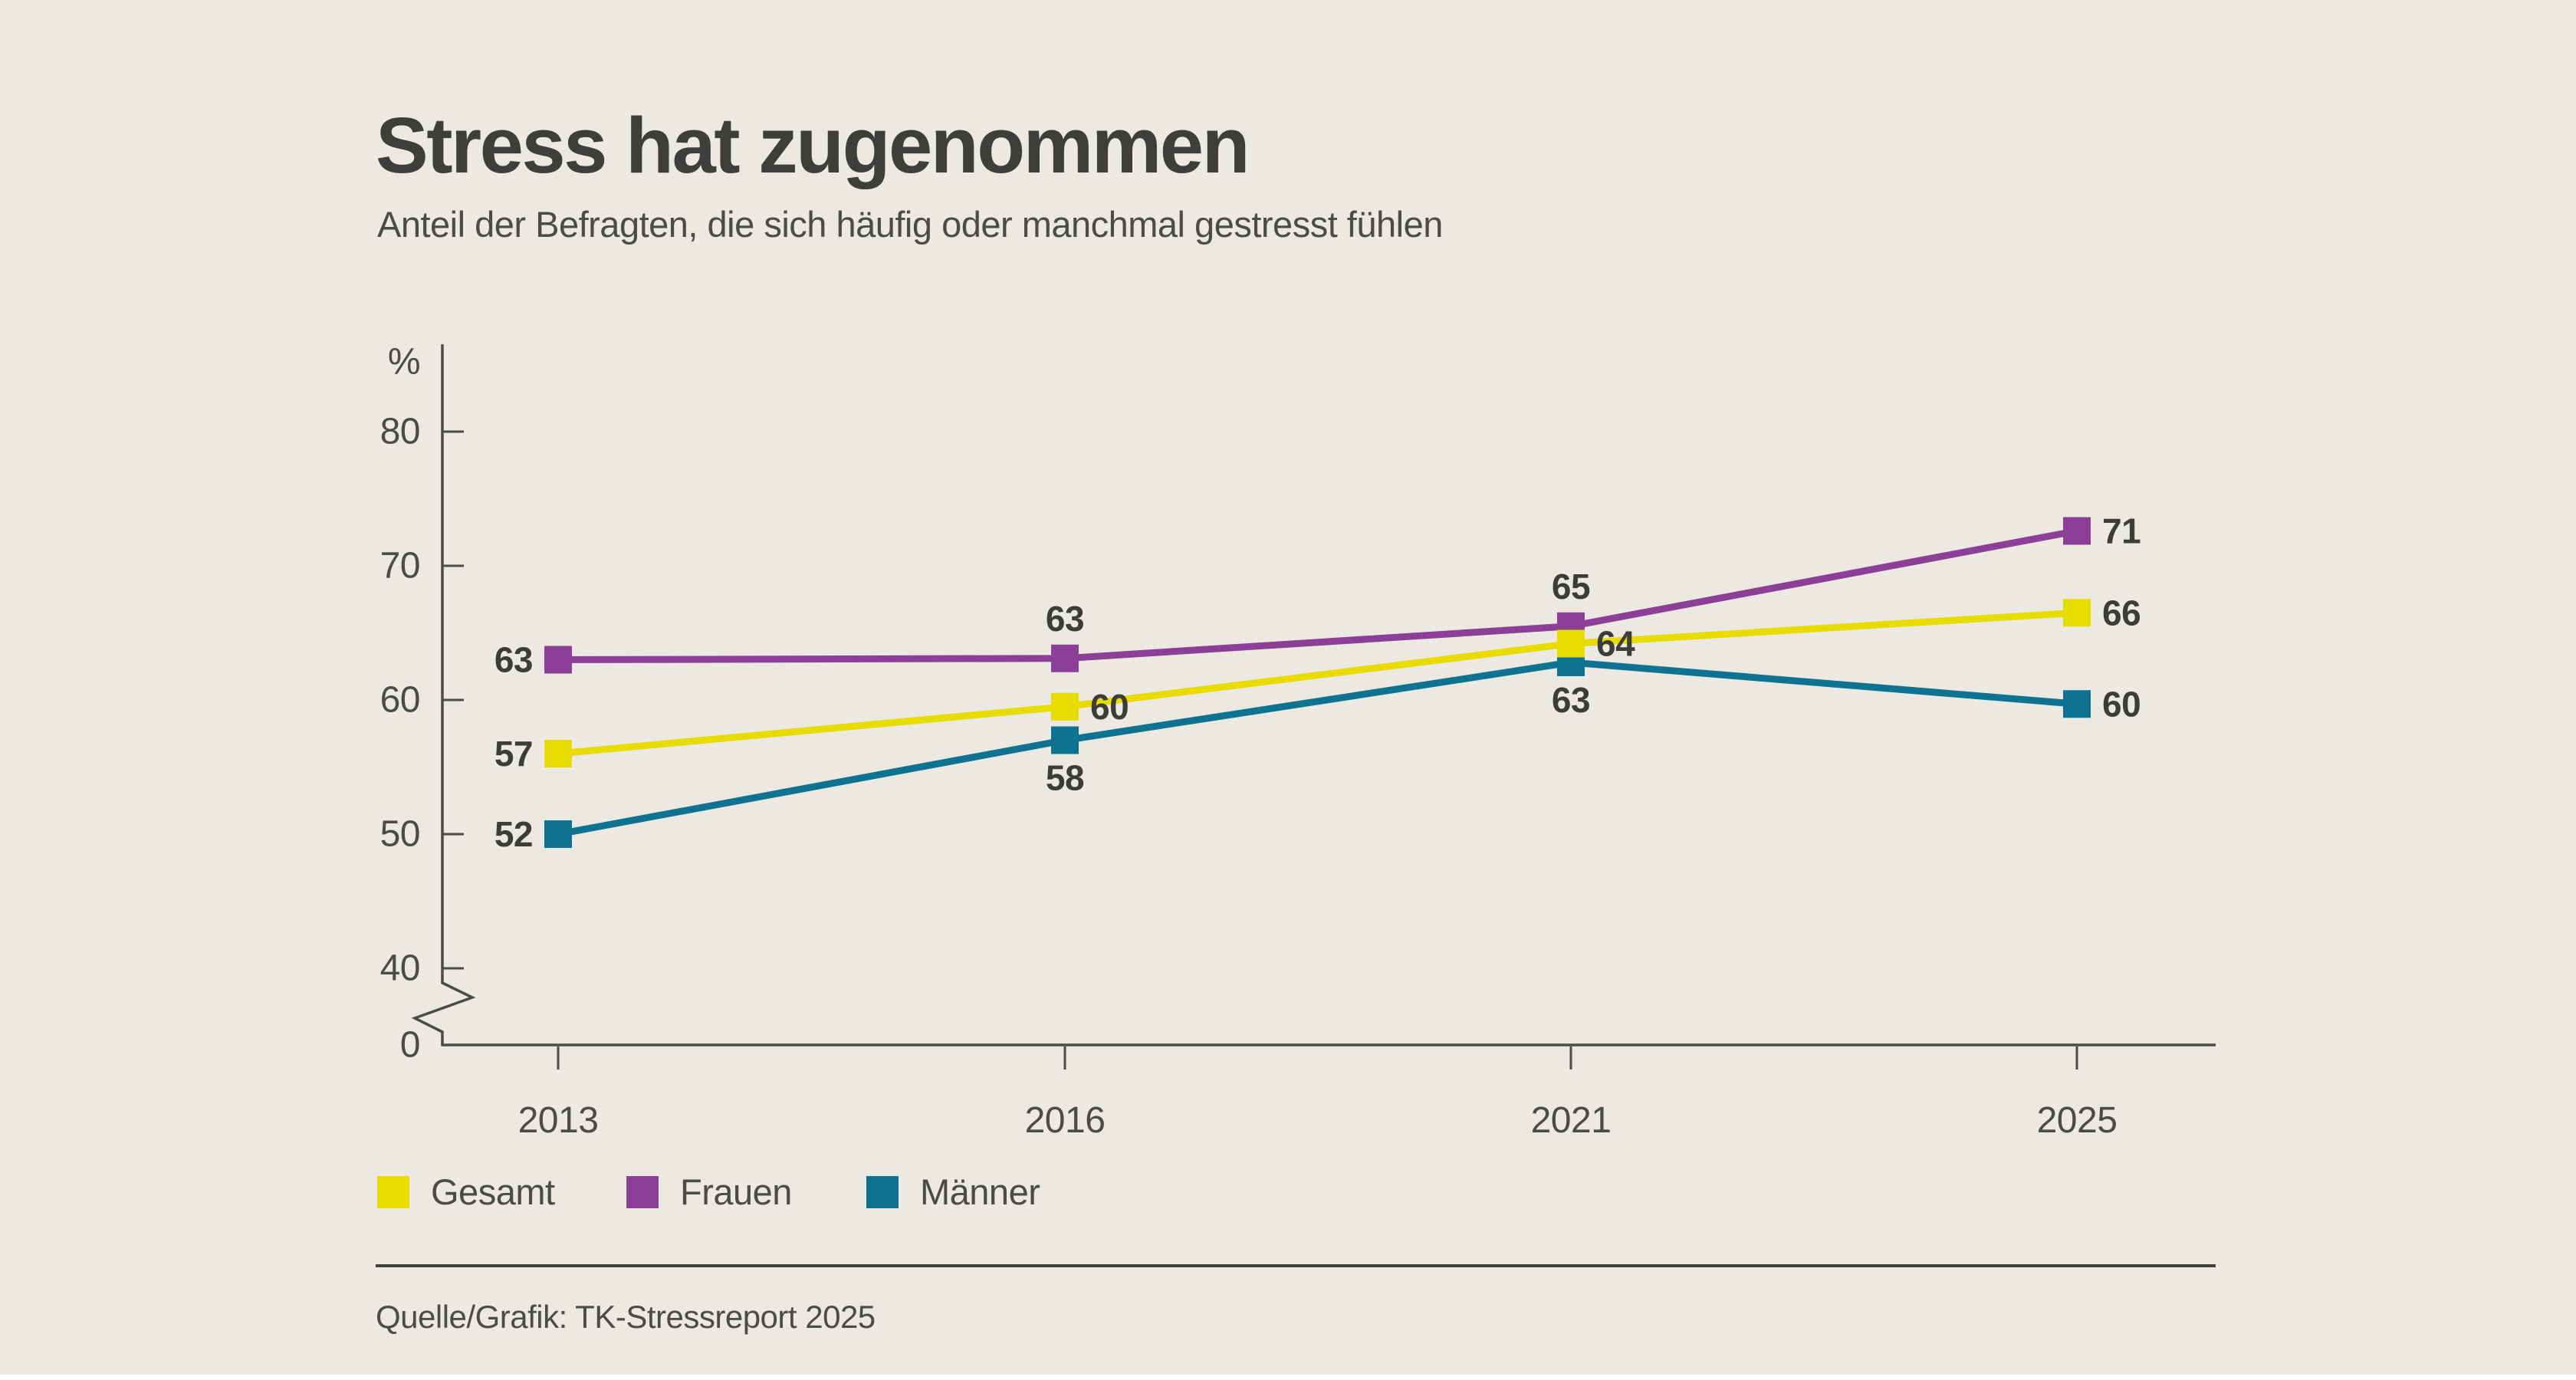 The image size is (2576, 1380). Describe the element at coordinates (558, 834) in the screenshot. I see `data-point-männer-2013` at that location.